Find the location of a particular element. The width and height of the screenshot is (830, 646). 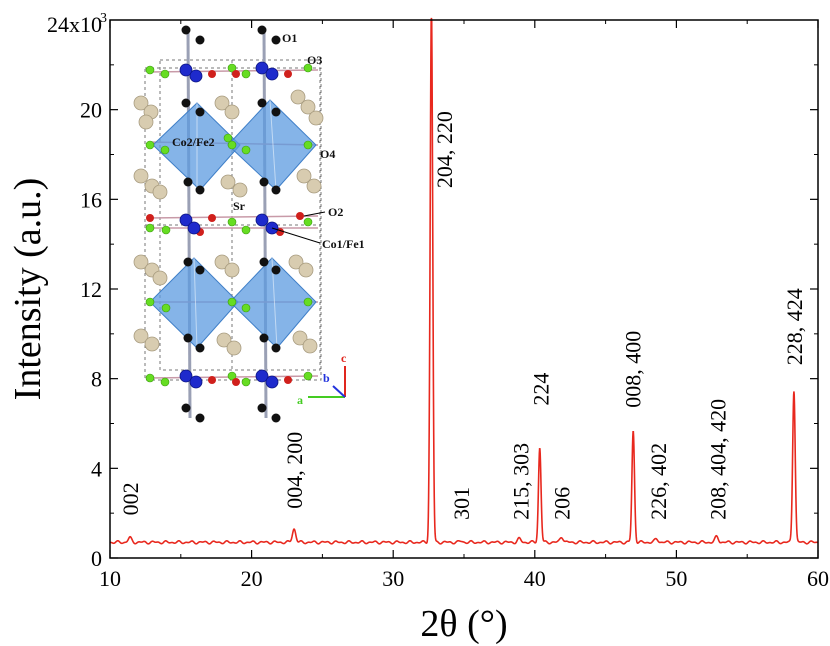

pointer-co1fe1 is located at coordinates (296, 235).